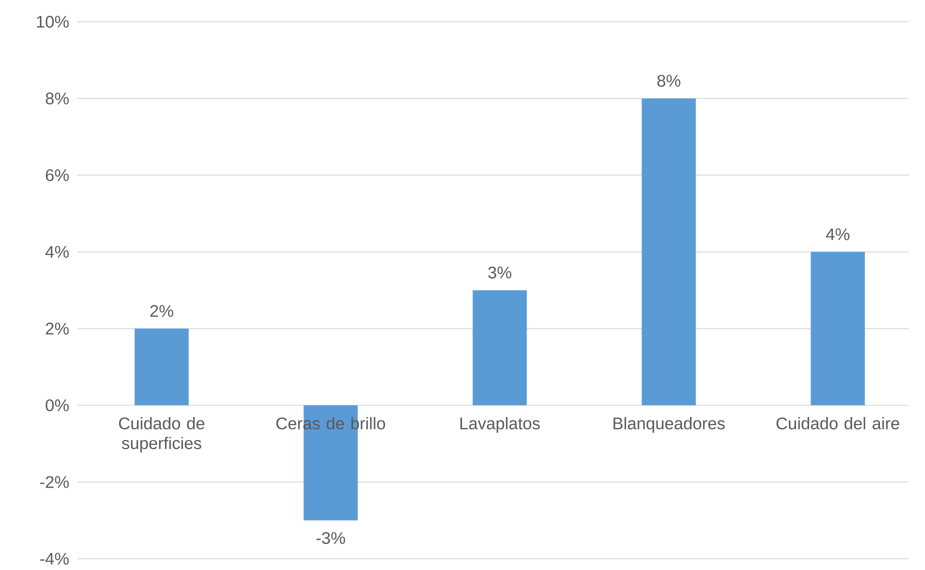  I want to click on data-label: 8%, so click(668, 80).